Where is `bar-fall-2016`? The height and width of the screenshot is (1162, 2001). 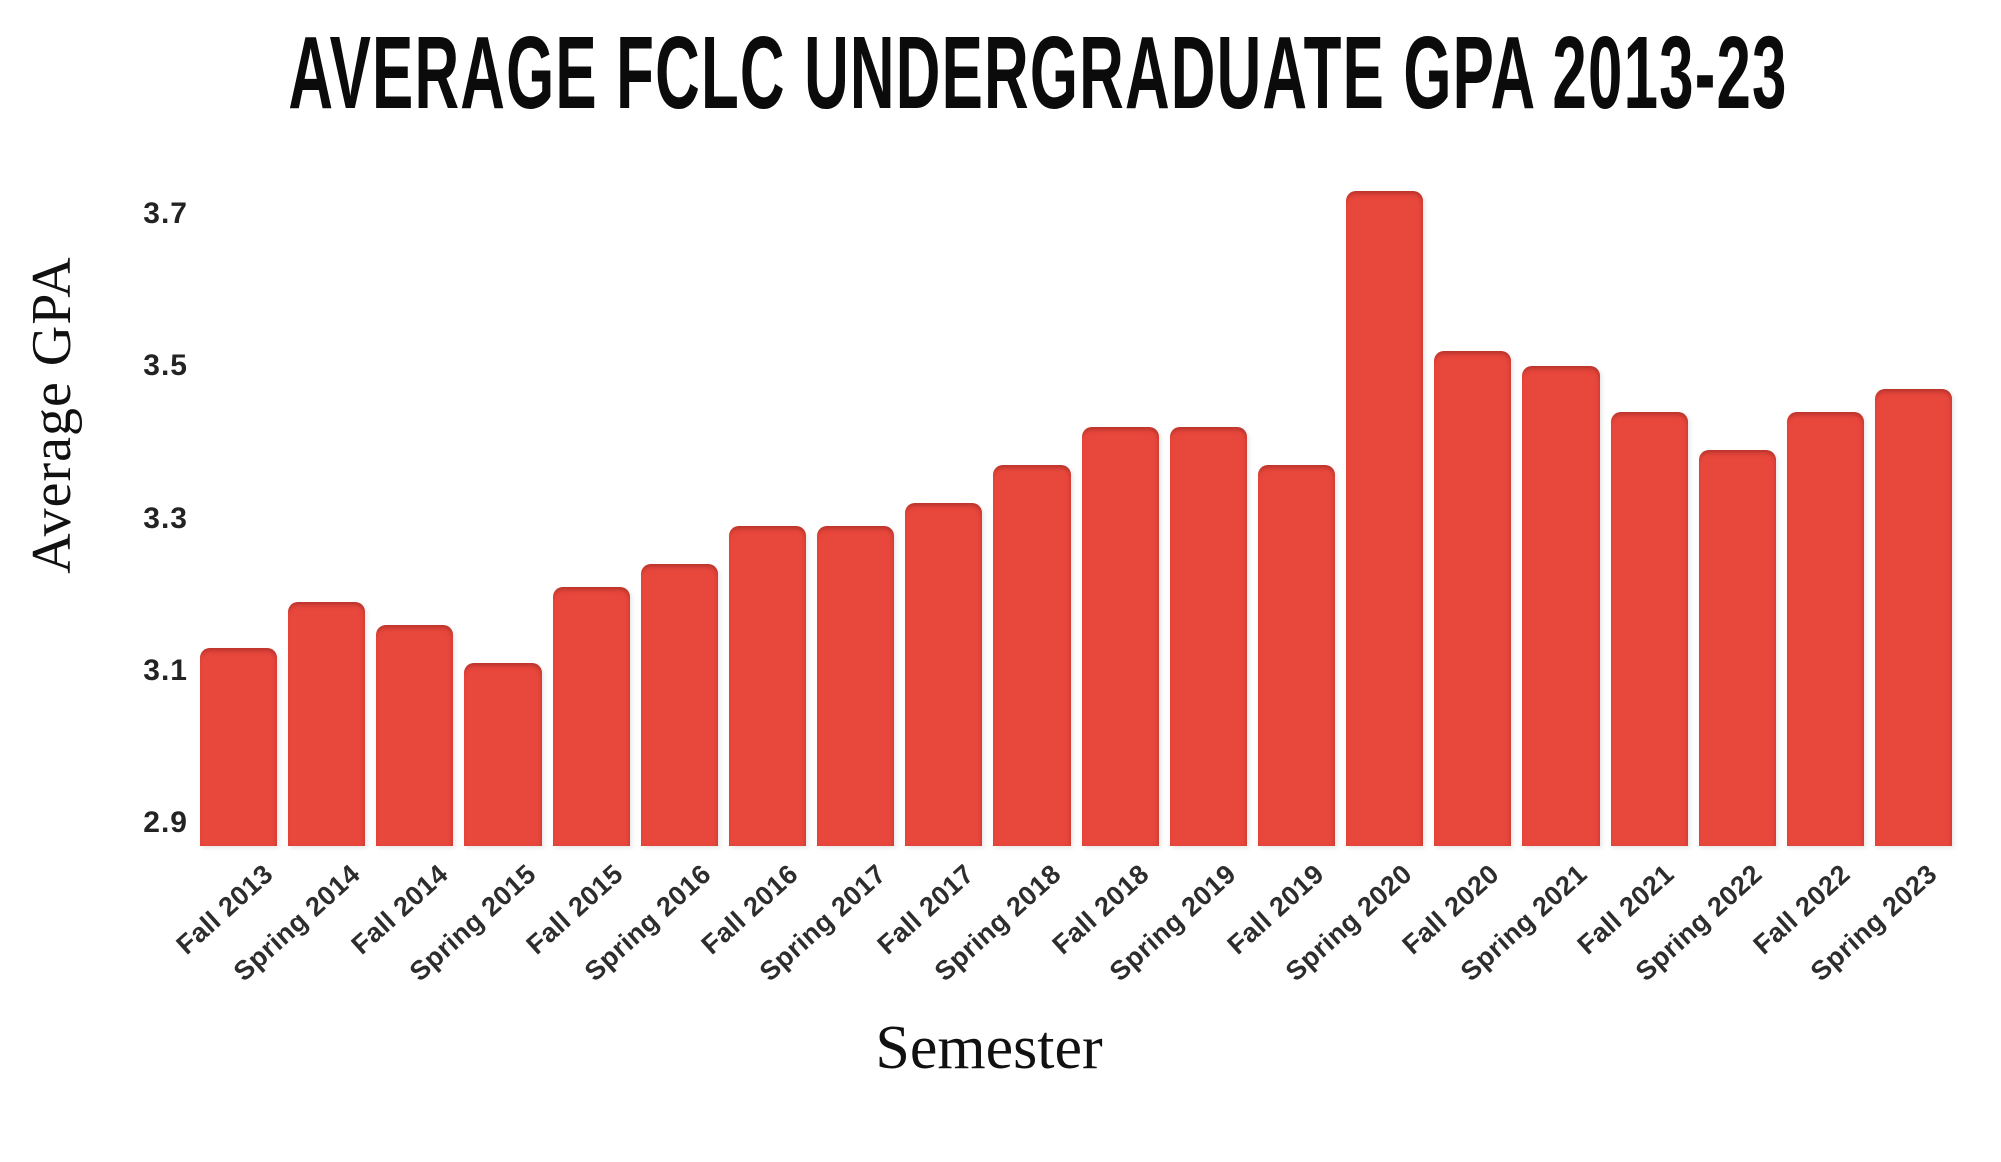 bar-fall-2016 is located at coordinates (767, 686).